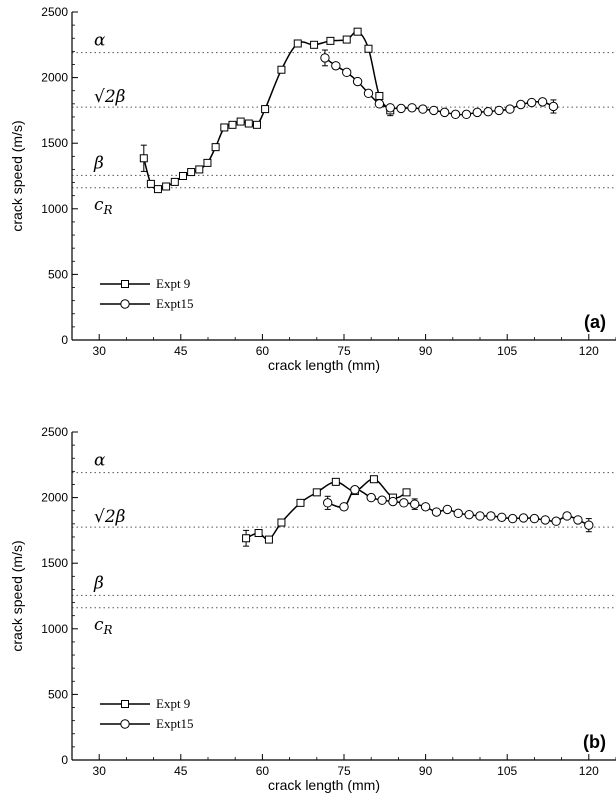 The width and height of the screenshot is (616, 808). Describe the element at coordinates (103, 206) in the screenshot. I see `reference-label: cR` at that location.